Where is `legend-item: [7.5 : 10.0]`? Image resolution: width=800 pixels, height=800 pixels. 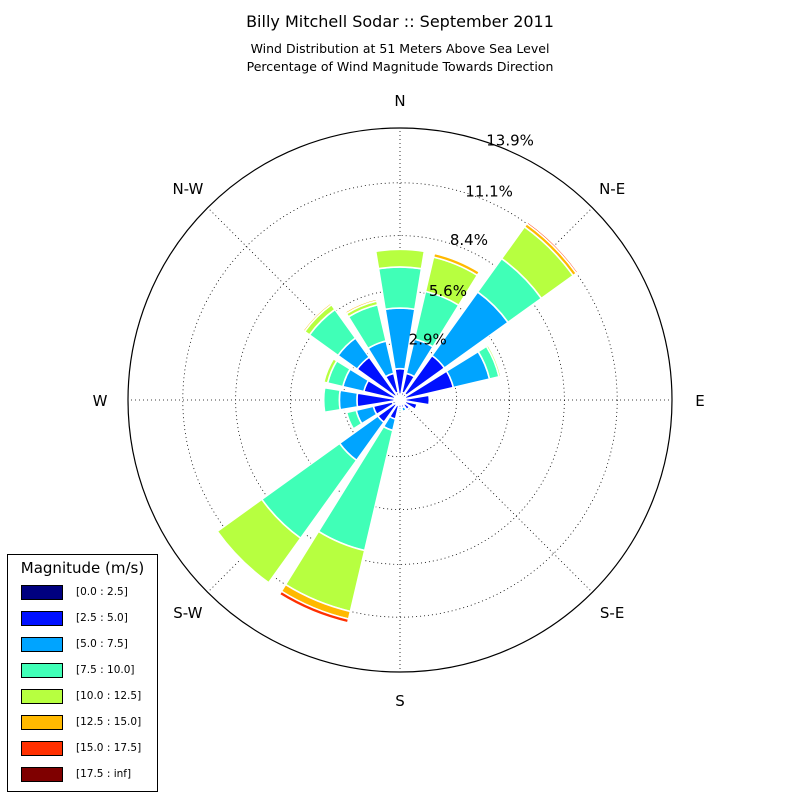
legend-item: [7.5 : 10.0] is located at coordinates (82, 674).